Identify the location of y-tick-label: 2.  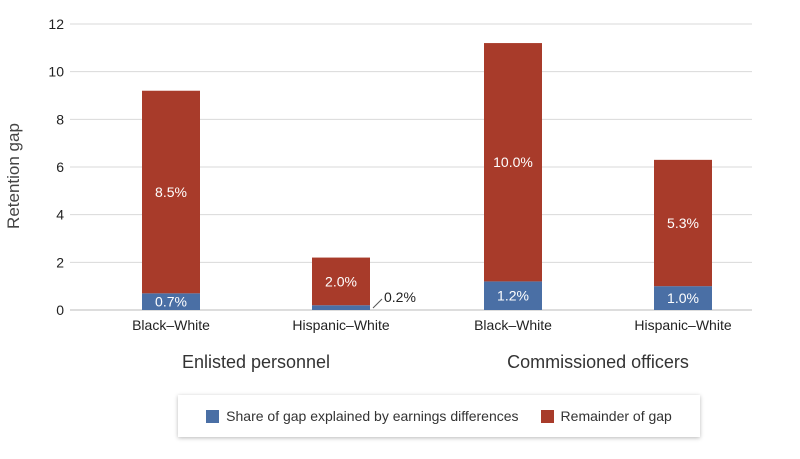
(60, 262).